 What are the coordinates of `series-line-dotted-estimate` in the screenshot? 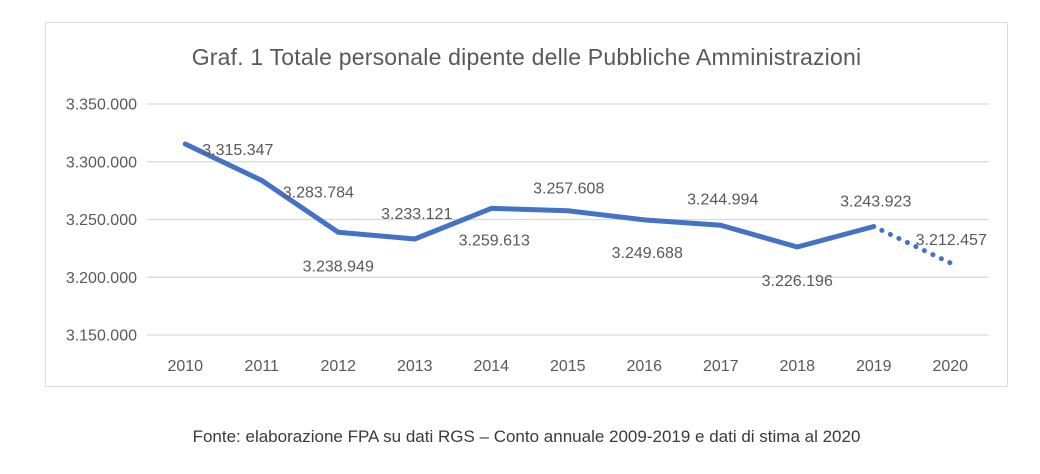 It's located at (916, 246).